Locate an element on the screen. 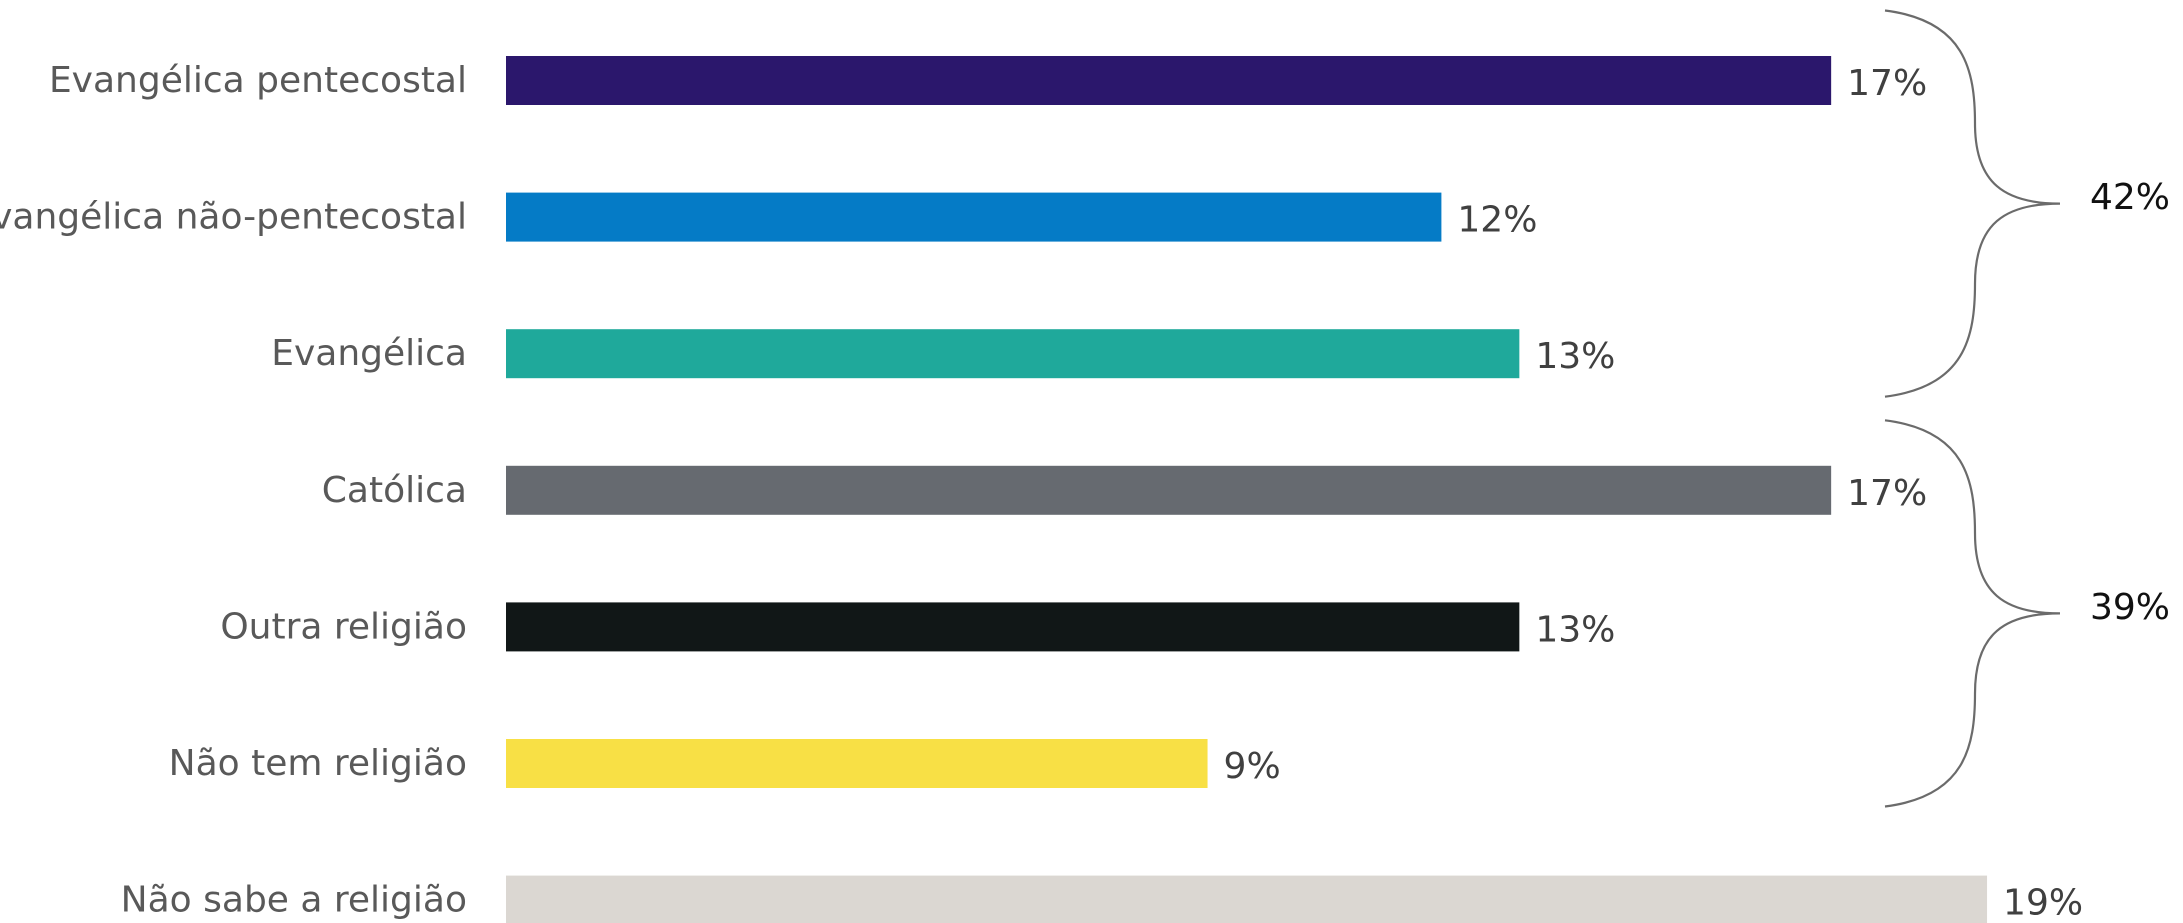 Image resolution: width=2183 pixels, height=923 pixels. value-label: 19% is located at coordinates (2043, 903).